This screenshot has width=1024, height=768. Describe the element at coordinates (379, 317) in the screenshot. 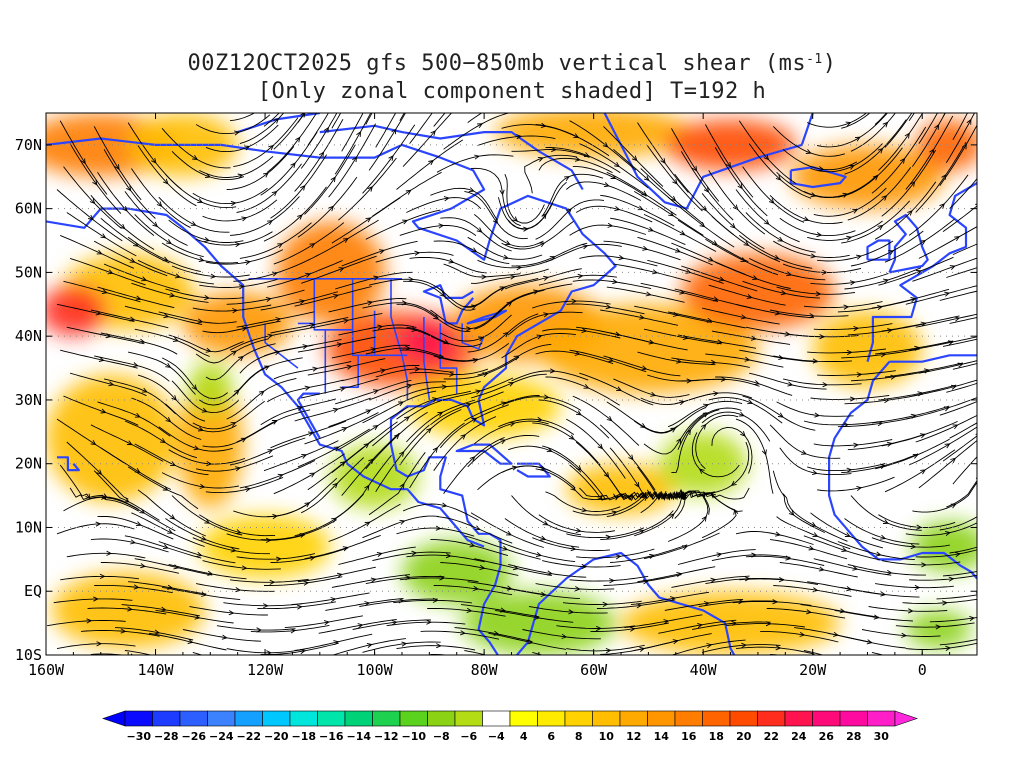

I see `state-boundary` at that location.